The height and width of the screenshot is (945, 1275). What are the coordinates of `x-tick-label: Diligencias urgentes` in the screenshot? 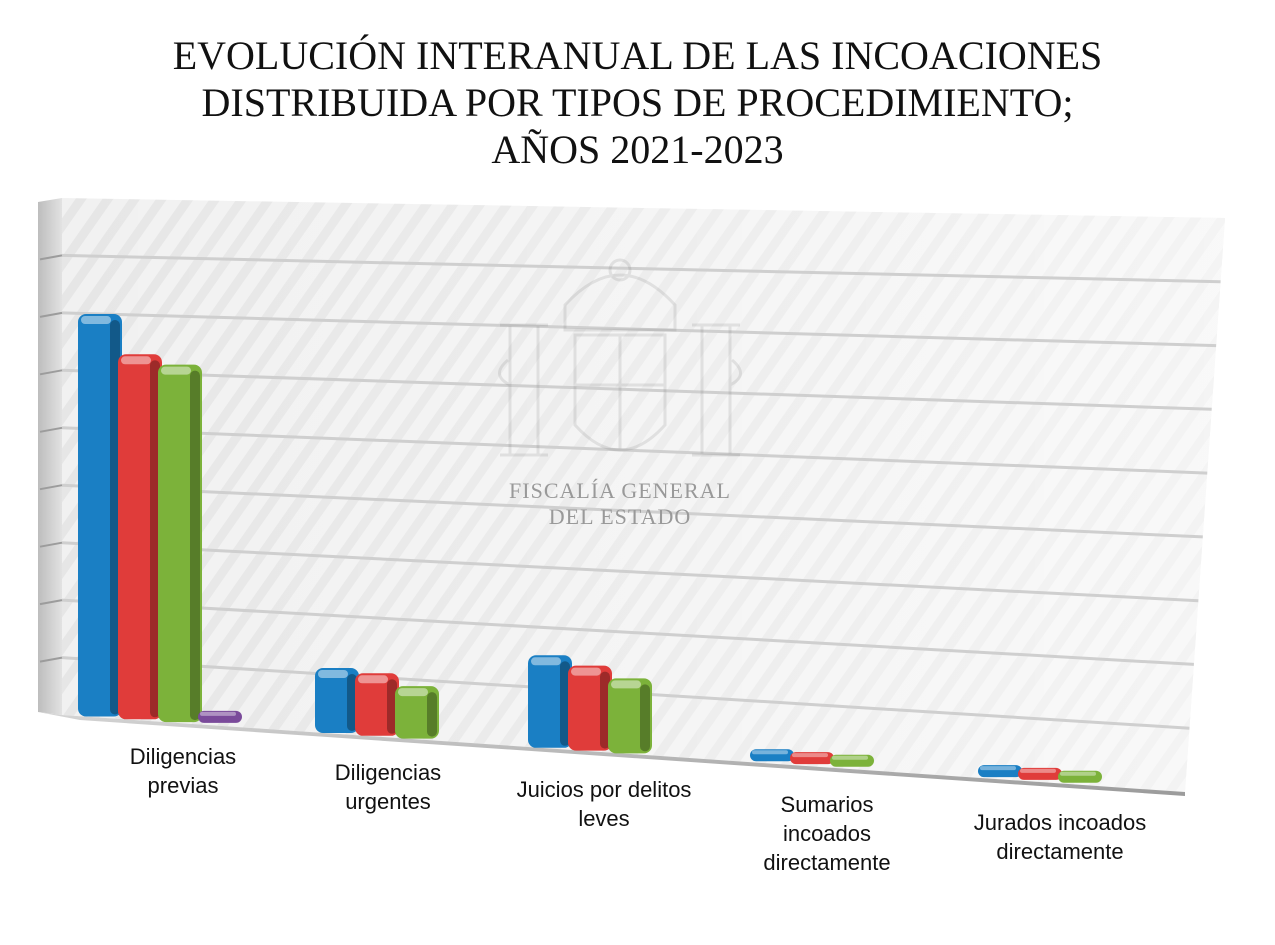 It's located at (388, 787).